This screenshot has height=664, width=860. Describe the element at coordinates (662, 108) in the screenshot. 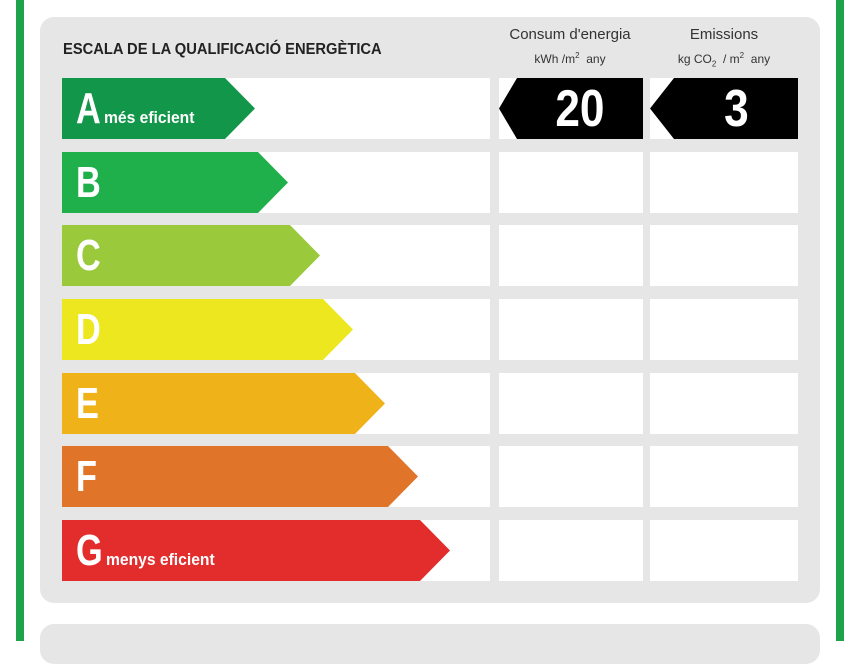

I see `emissions-indicator-arrow-tip` at that location.